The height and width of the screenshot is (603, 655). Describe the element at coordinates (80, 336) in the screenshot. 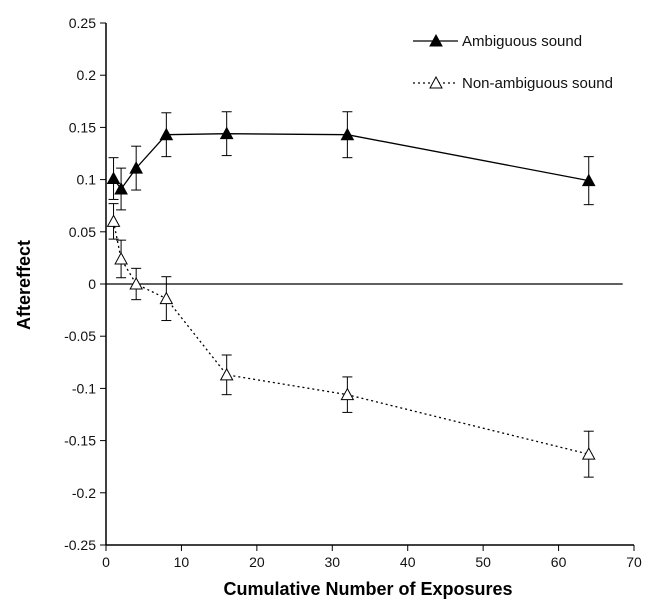

I see `y-tick-label: -0.05` at that location.